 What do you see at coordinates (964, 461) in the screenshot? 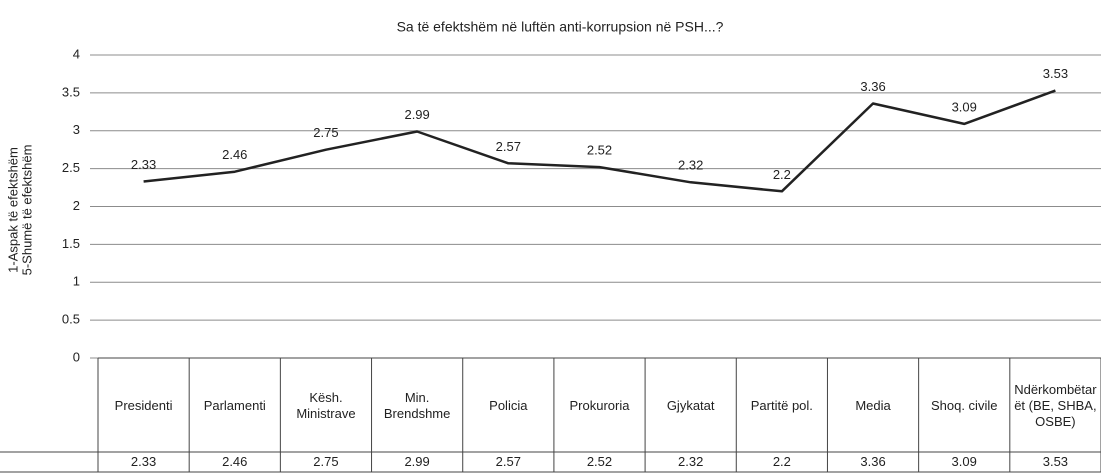
I see `table-value: 3.09` at bounding box center [964, 461].